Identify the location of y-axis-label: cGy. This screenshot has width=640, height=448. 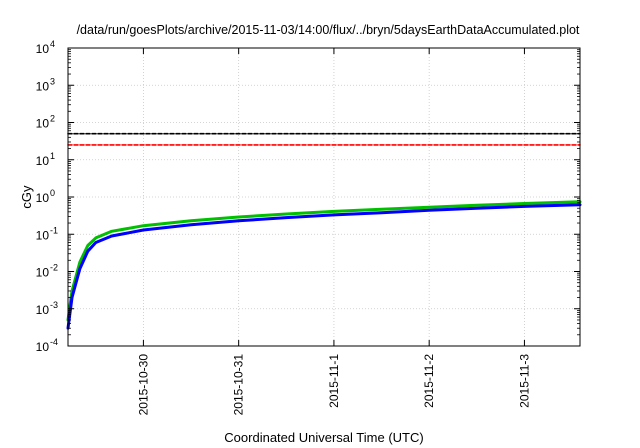
(26, 197).